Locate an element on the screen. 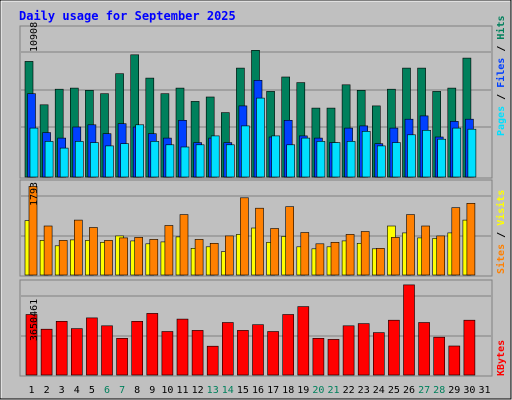  x-tick-label: 11 is located at coordinates (182, 390).